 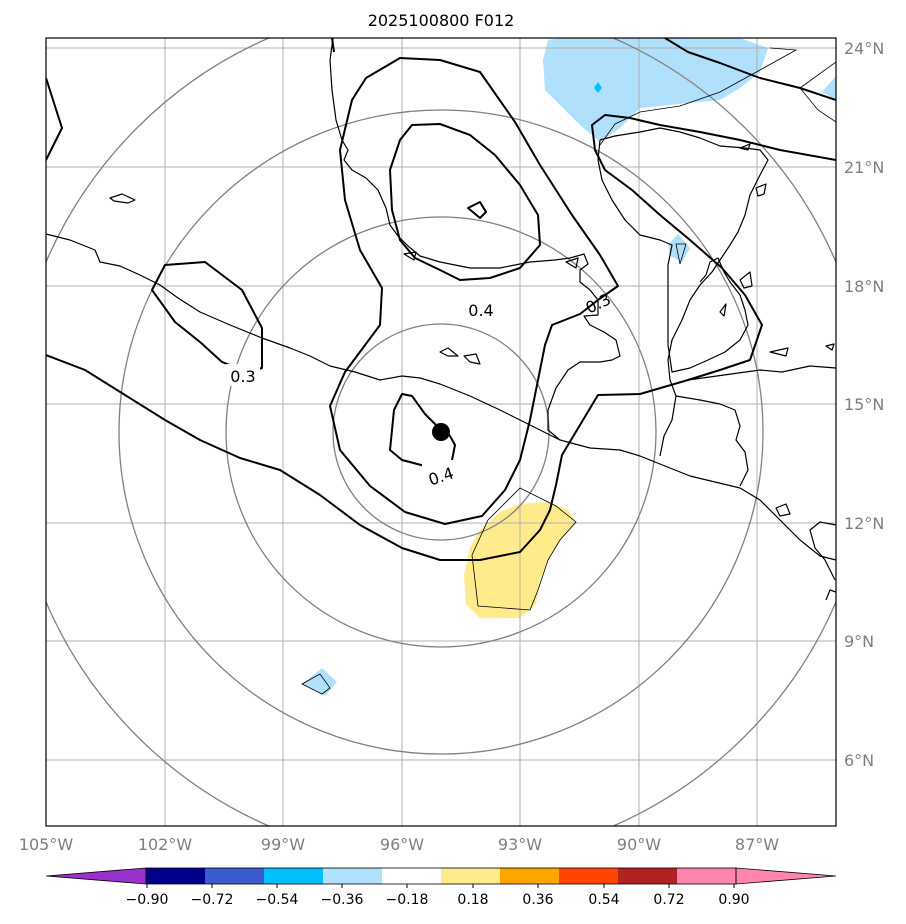 What do you see at coordinates (598, 87) in the screenshot?
I see `negative-shading-nw-dot` at bounding box center [598, 87].